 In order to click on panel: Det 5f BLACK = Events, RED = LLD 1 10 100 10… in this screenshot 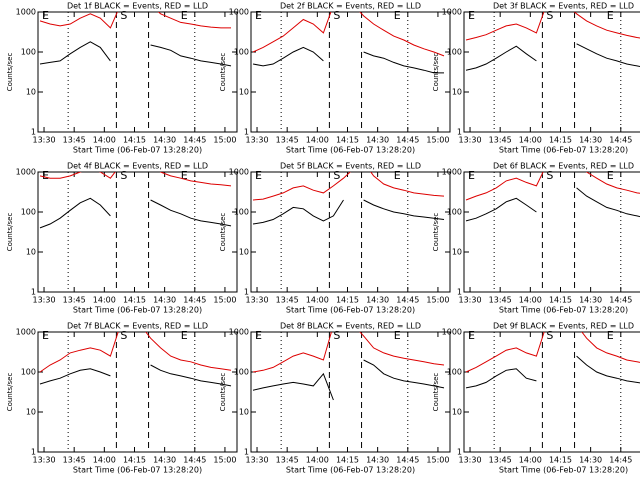, I will do `click(335, 238)`.